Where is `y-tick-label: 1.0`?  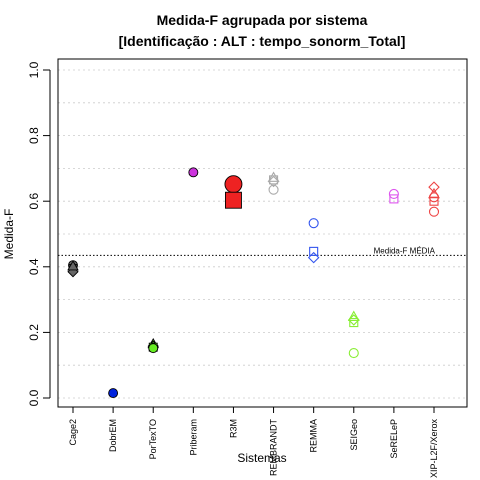 y-tick-label: 1.0 is located at coordinates (34, 69).